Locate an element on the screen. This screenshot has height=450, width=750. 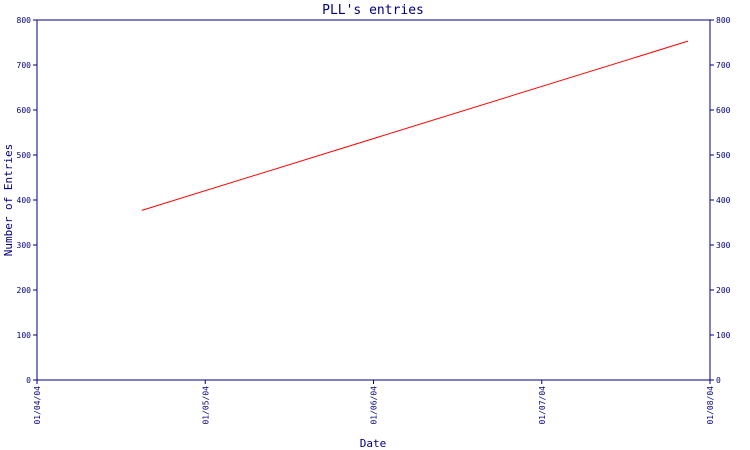
y-tick-label-right: 100 is located at coordinates (723, 335).